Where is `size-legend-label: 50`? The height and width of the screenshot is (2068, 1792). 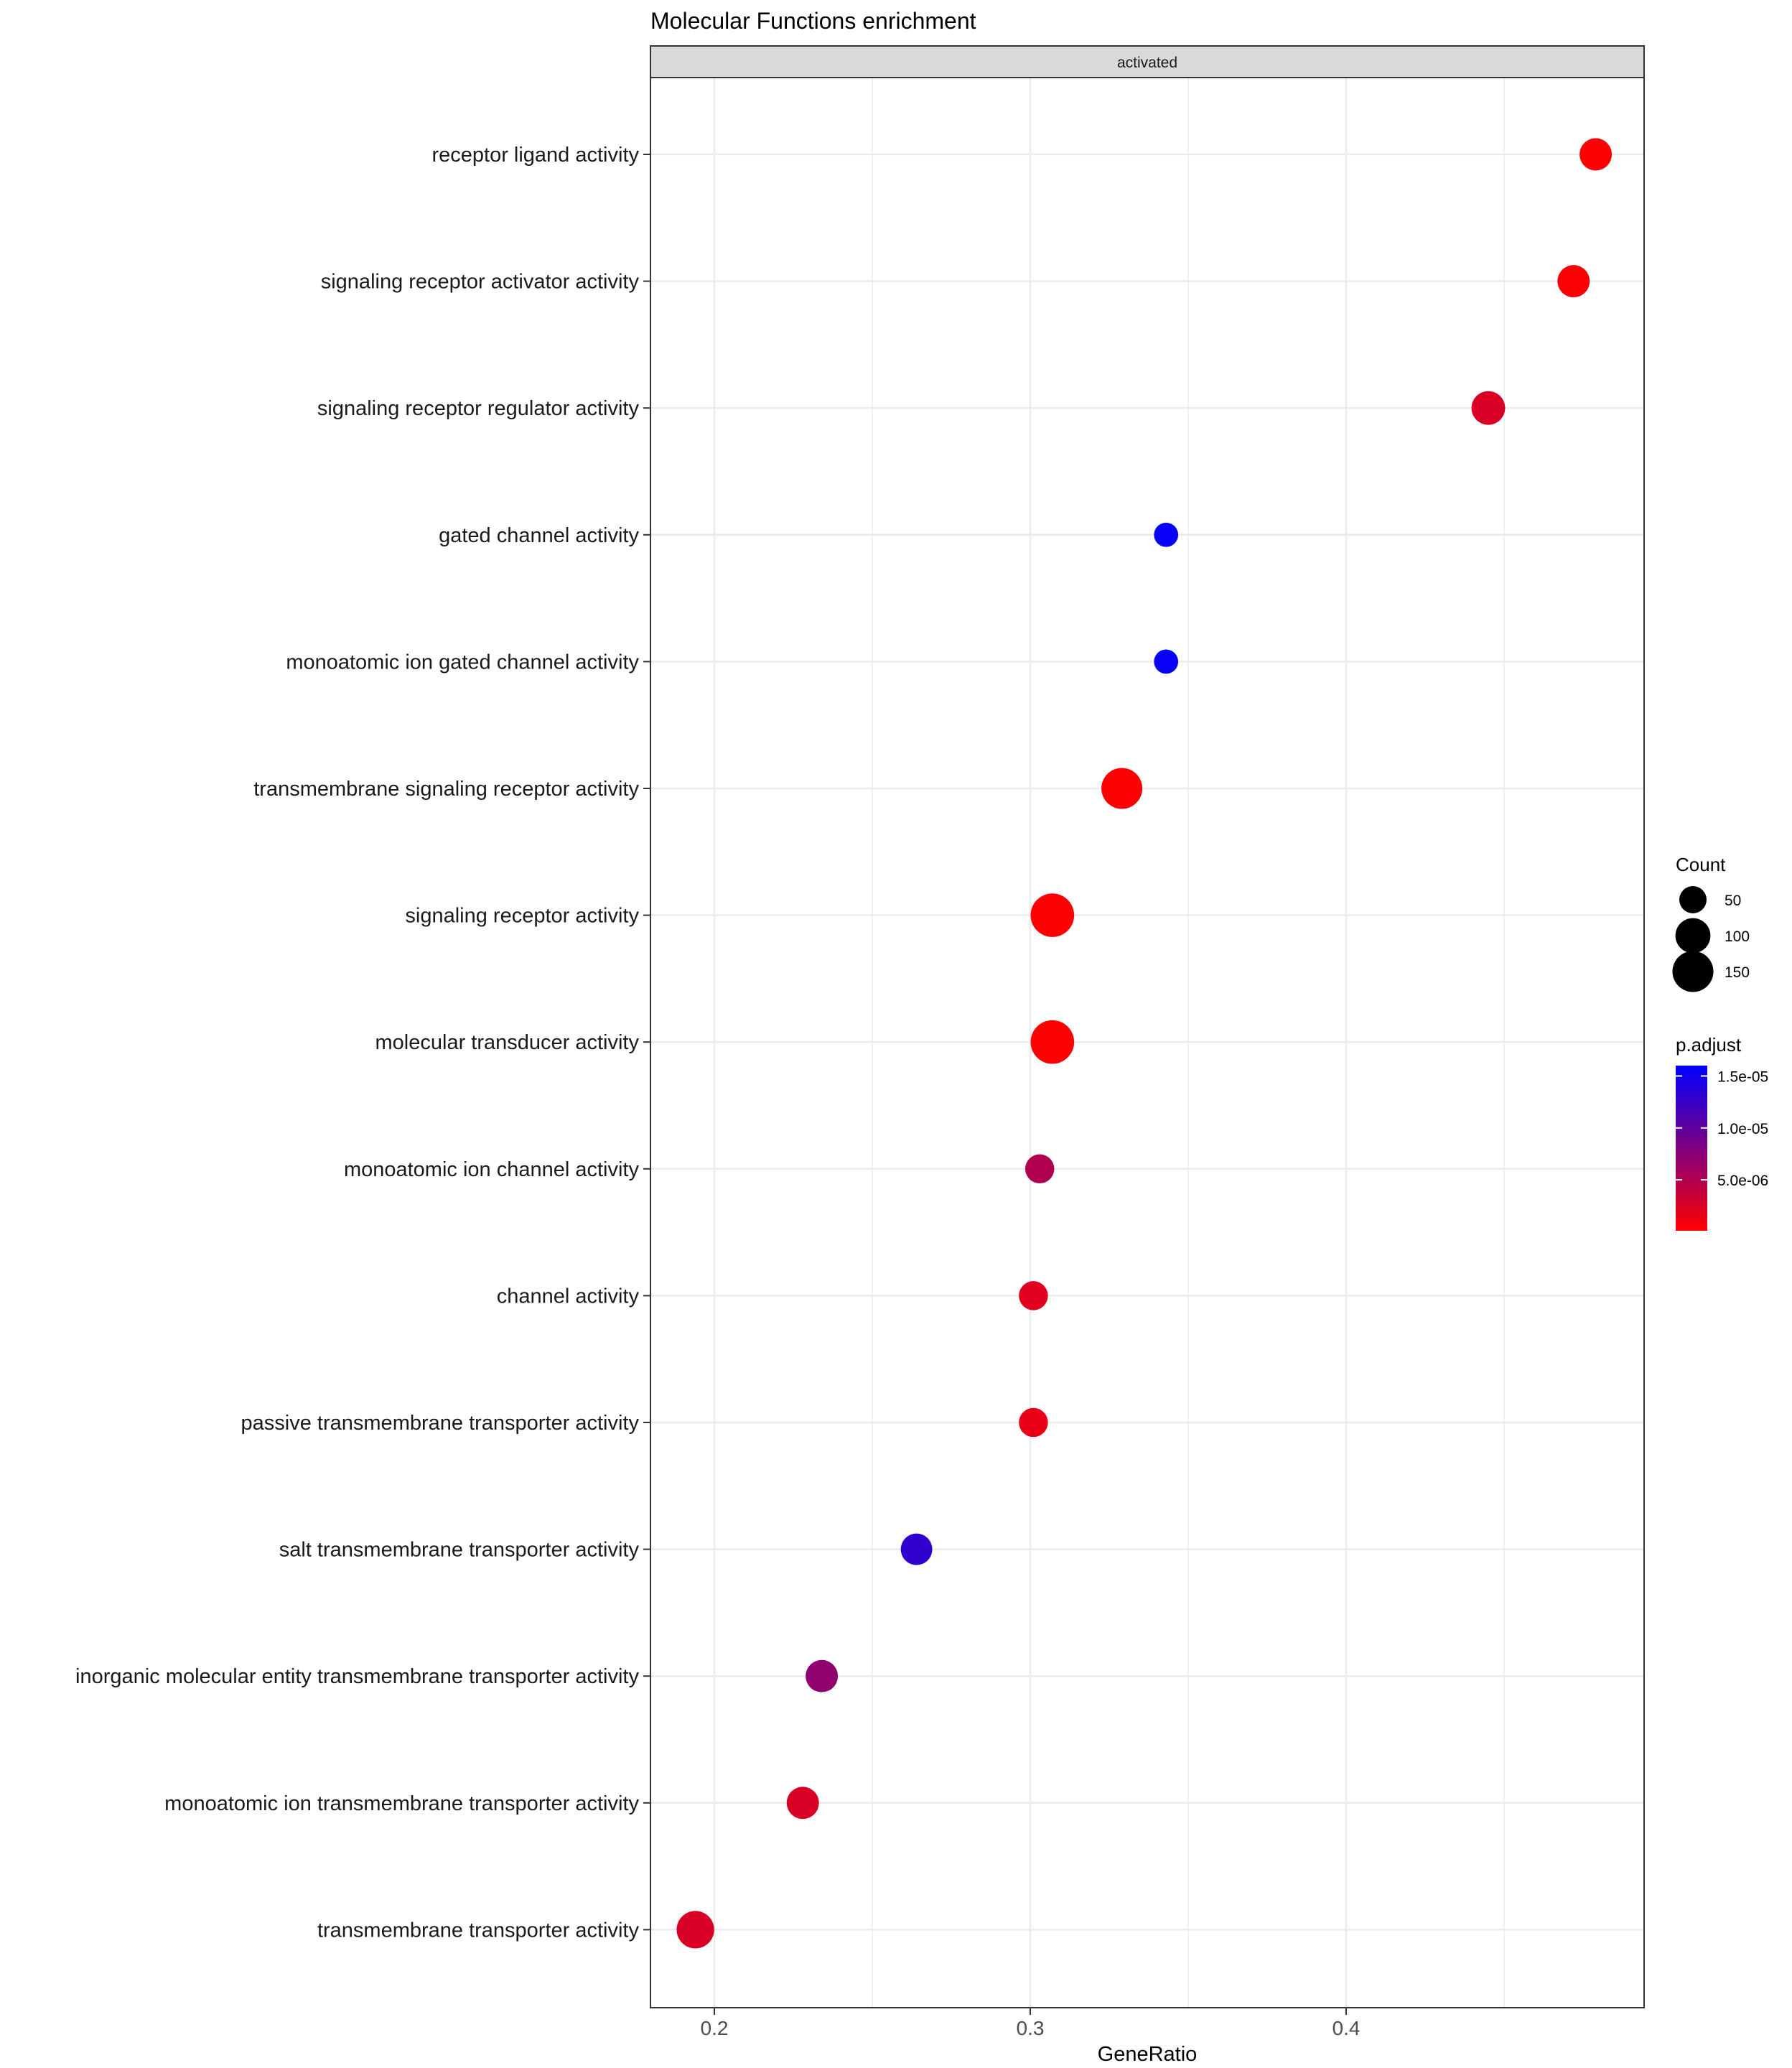
size-legend-label: 50 is located at coordinates (1733, 901).